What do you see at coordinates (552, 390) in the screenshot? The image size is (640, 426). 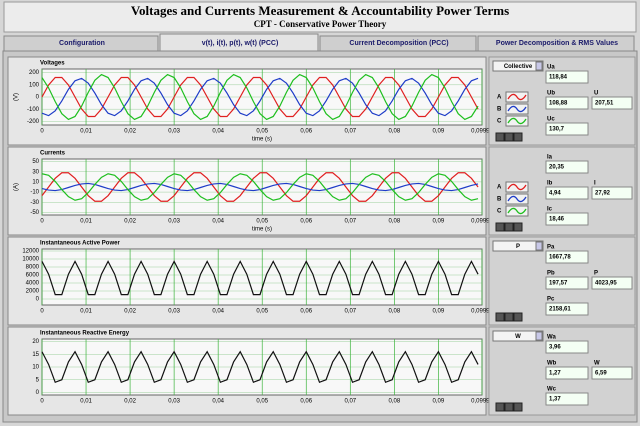 I see `readout-label: Wc` at bounding box center [552, 390].